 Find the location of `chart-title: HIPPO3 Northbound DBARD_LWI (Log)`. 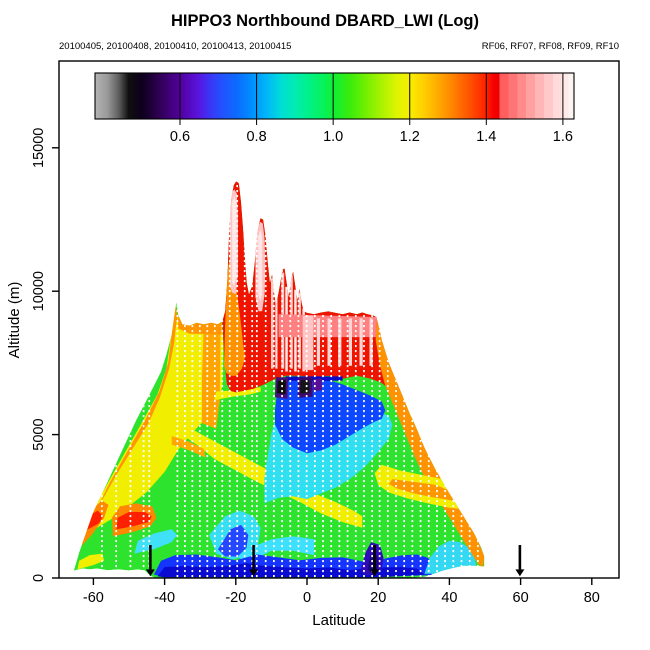

chart-title: HIPPO3 Northbound DBARD_LWI (Log) is located at coordinates (325, 21).